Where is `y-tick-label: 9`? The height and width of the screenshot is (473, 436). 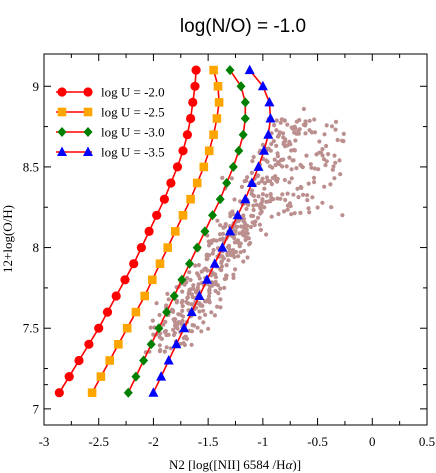
y-tick-label: 9 is located at coordinates (36, 86).